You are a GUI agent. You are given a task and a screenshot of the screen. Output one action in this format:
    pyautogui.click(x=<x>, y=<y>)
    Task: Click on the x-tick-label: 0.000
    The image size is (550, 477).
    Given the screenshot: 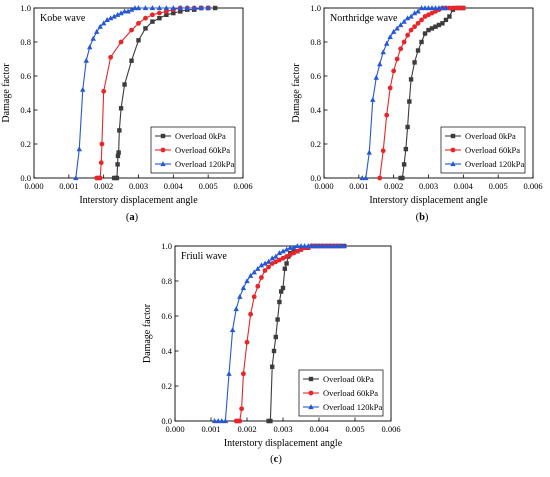 What is the action you would take?
    pyautogui.click(x=174, y=429)
    